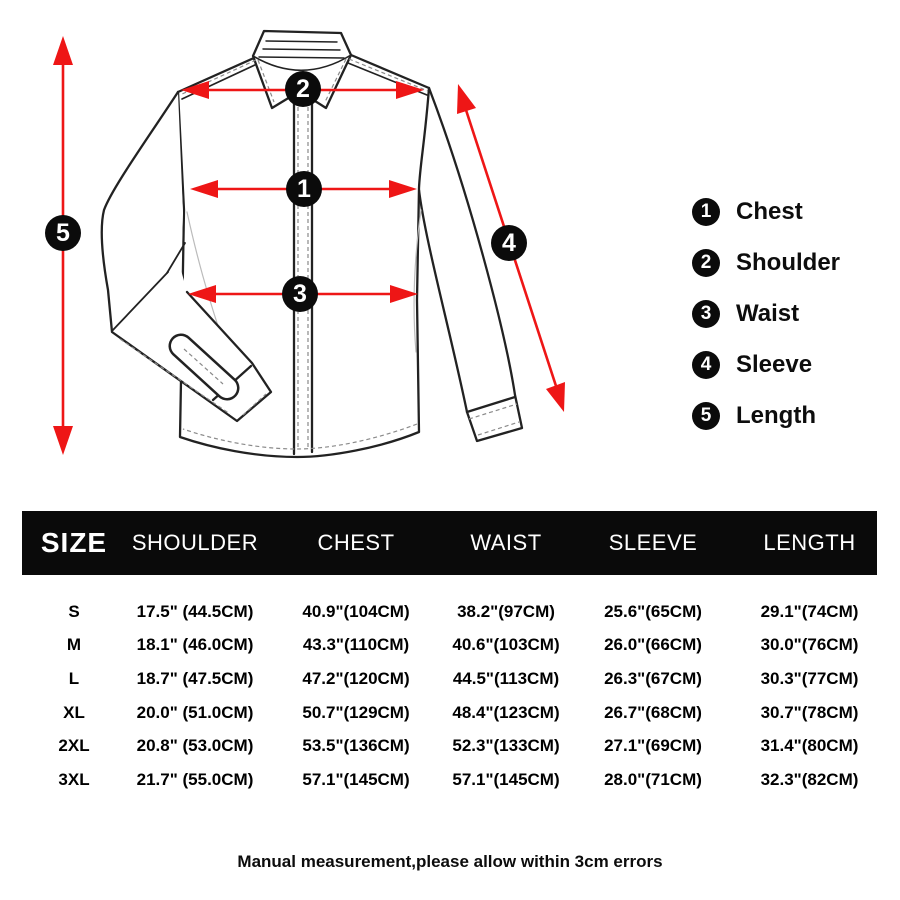 This screenshot has height=900, width=900. I want to click on table-cell: 31.4"(80CM), so click(809, 746).